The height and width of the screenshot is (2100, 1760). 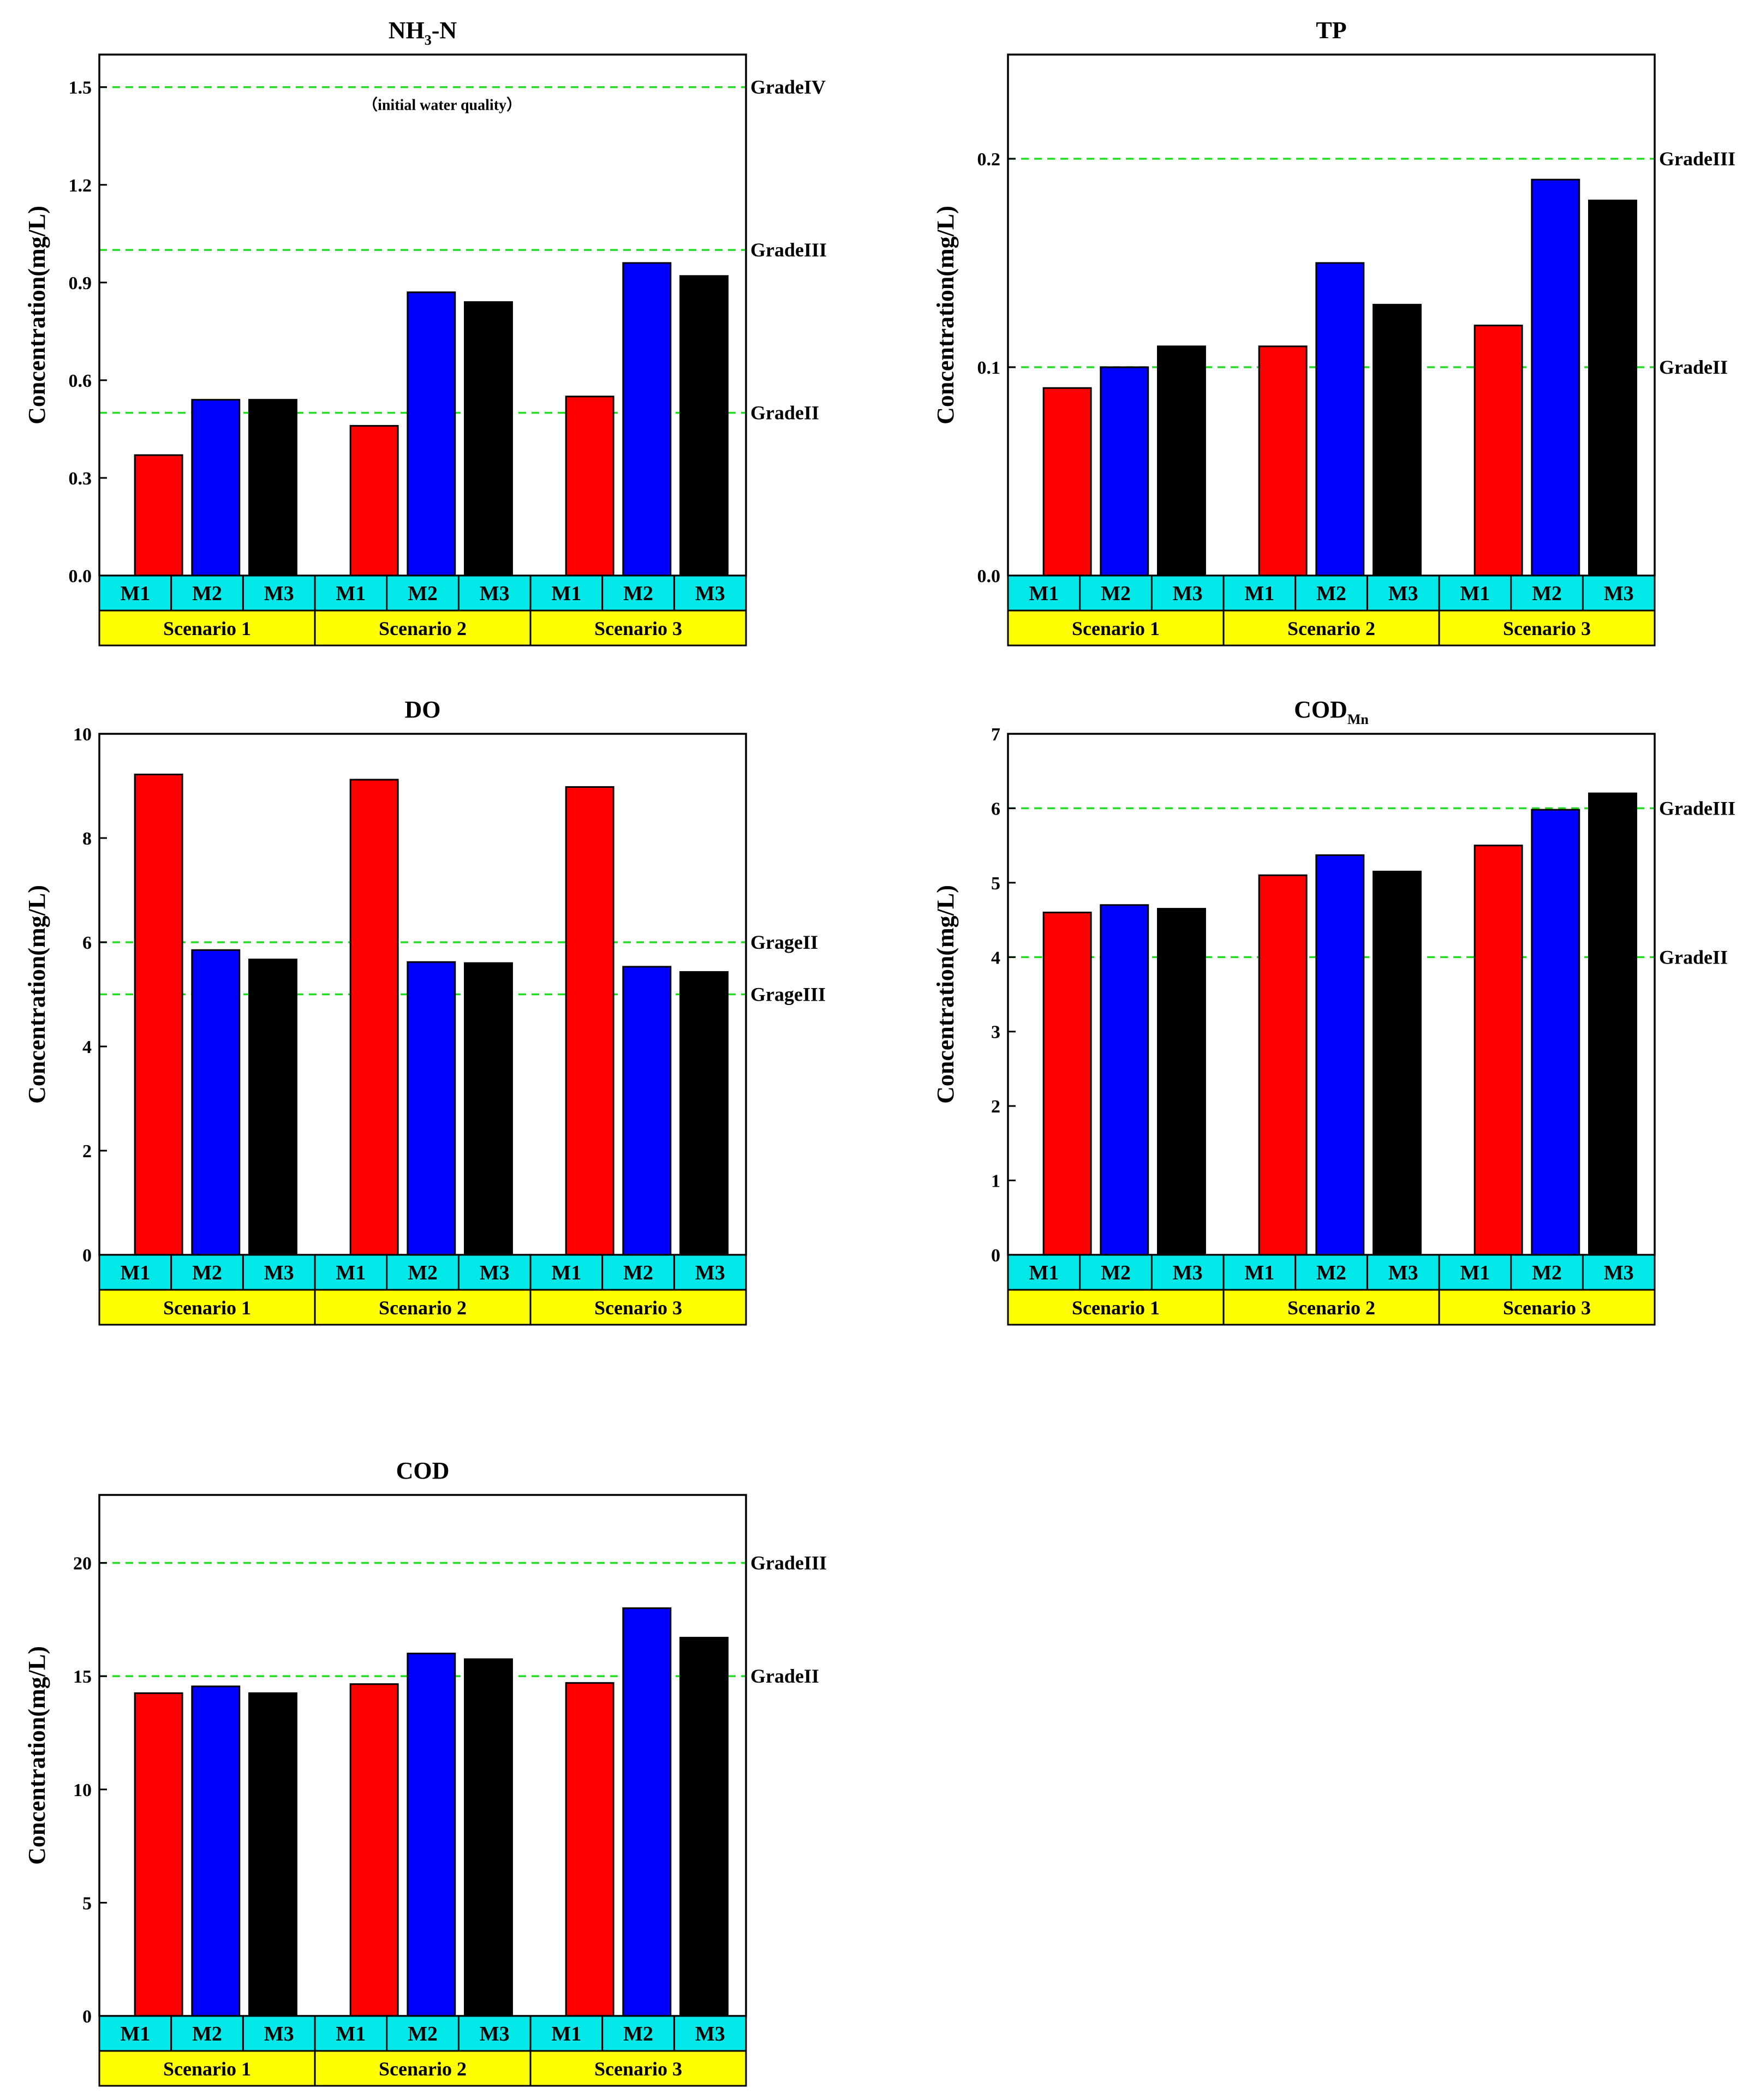 What do you see at coordinates (82, 1677) in the screenshot?
I see `y-tick-label: 15` at bounding box center [82, 1677].